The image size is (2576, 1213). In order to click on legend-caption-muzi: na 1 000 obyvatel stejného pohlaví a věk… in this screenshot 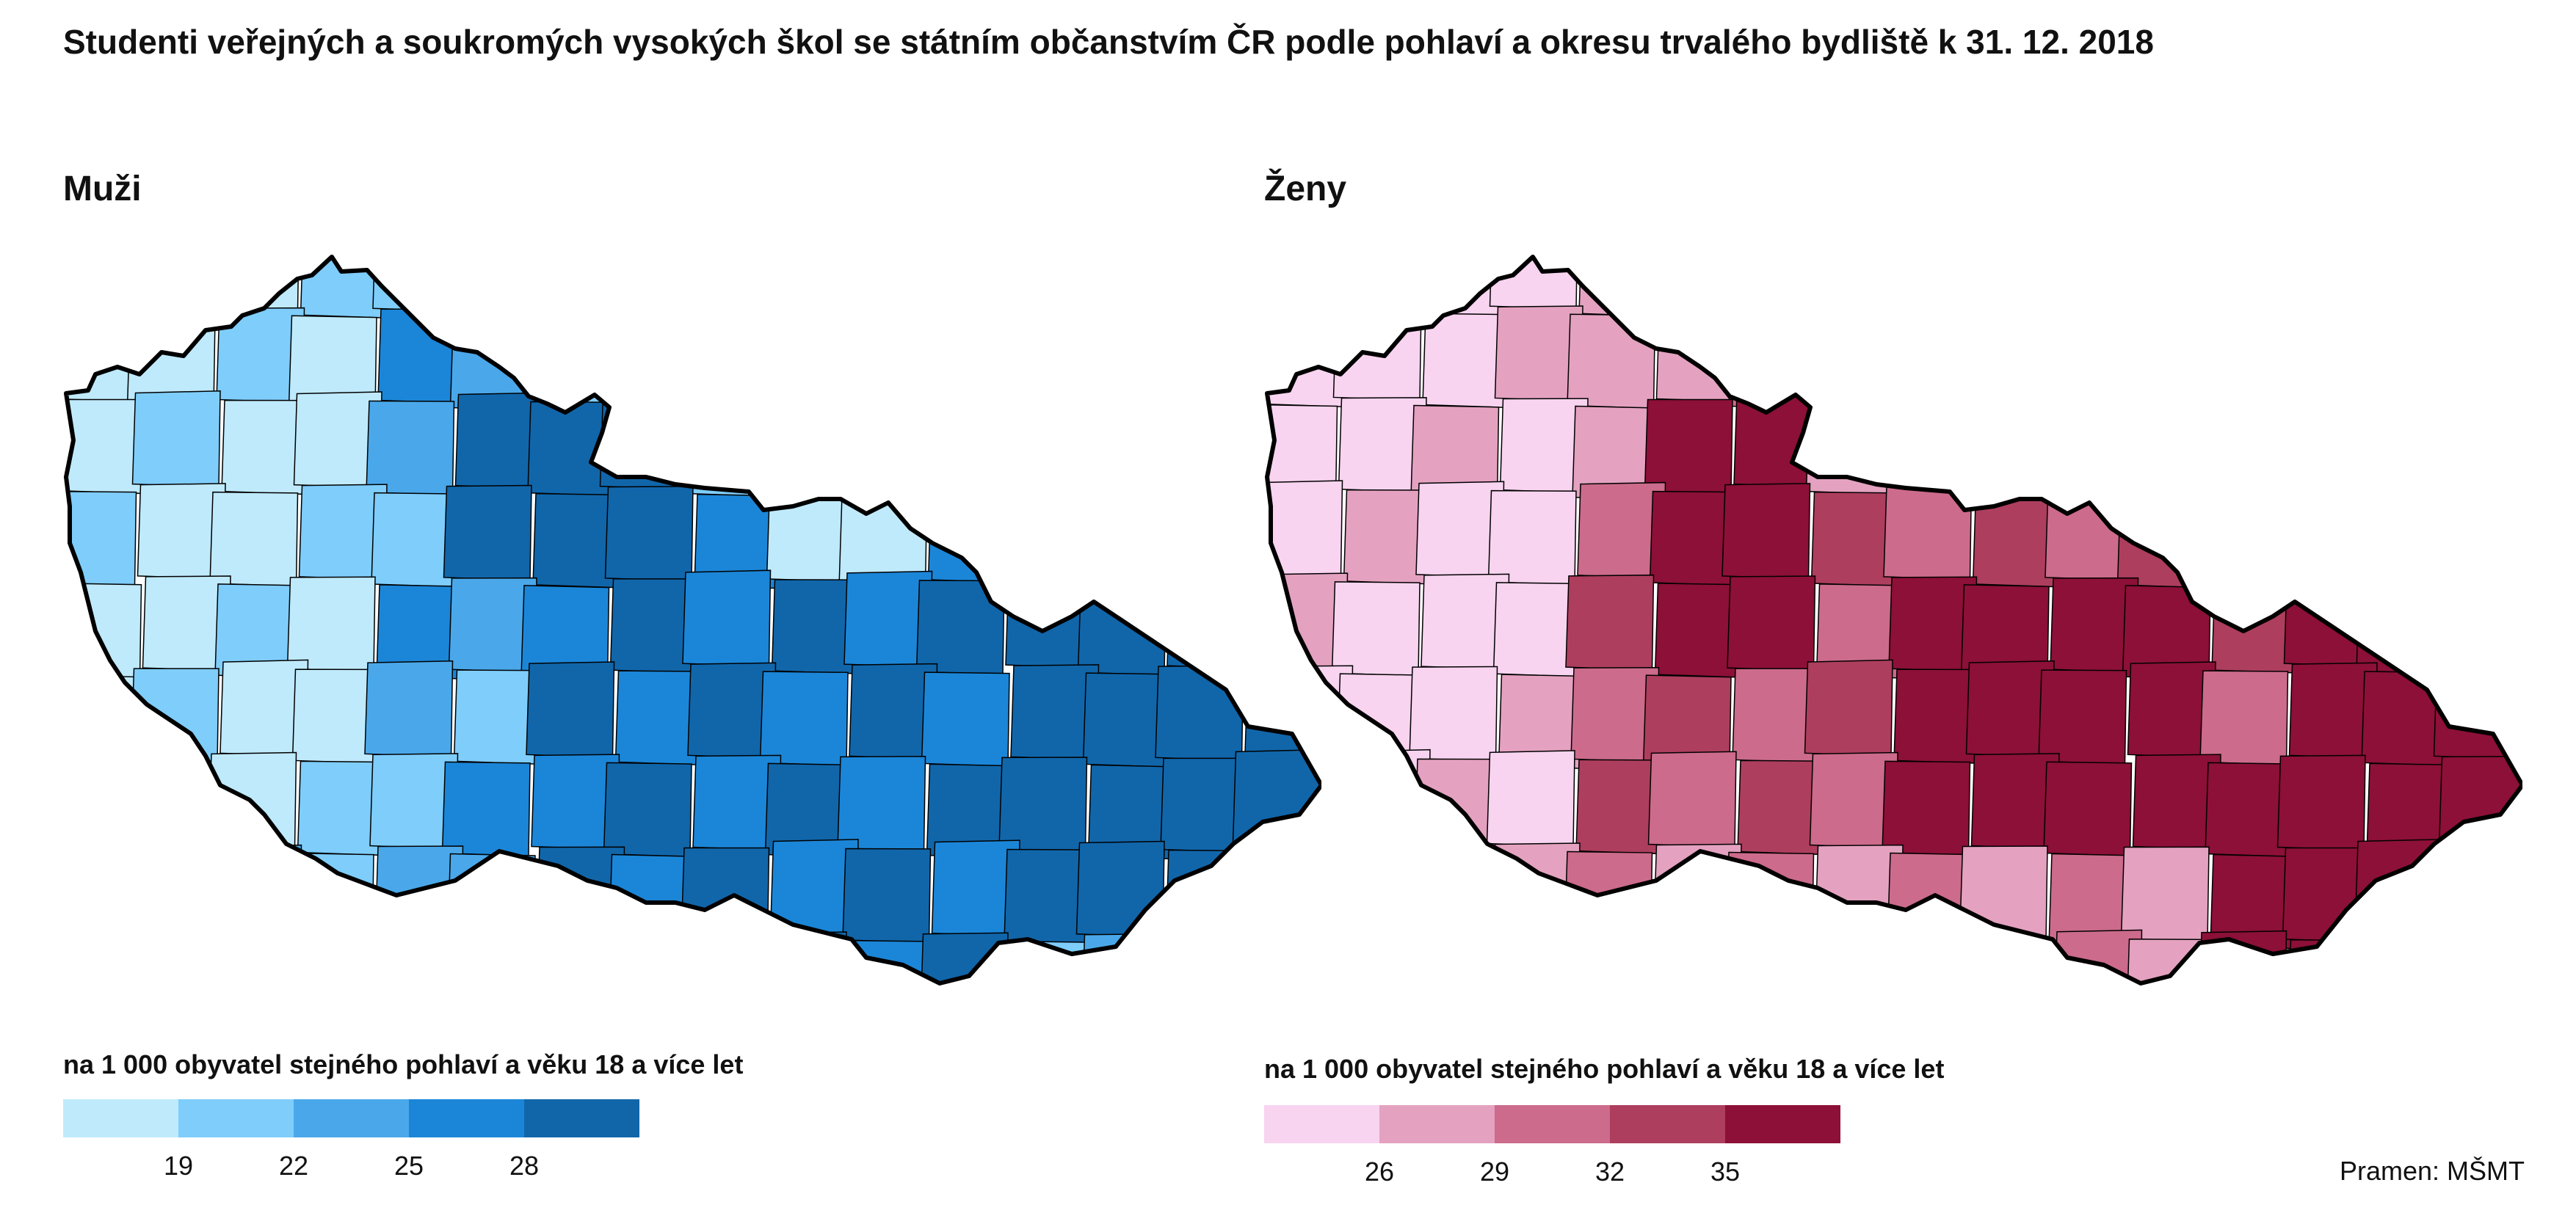, I will do `click(404, 1064)`.